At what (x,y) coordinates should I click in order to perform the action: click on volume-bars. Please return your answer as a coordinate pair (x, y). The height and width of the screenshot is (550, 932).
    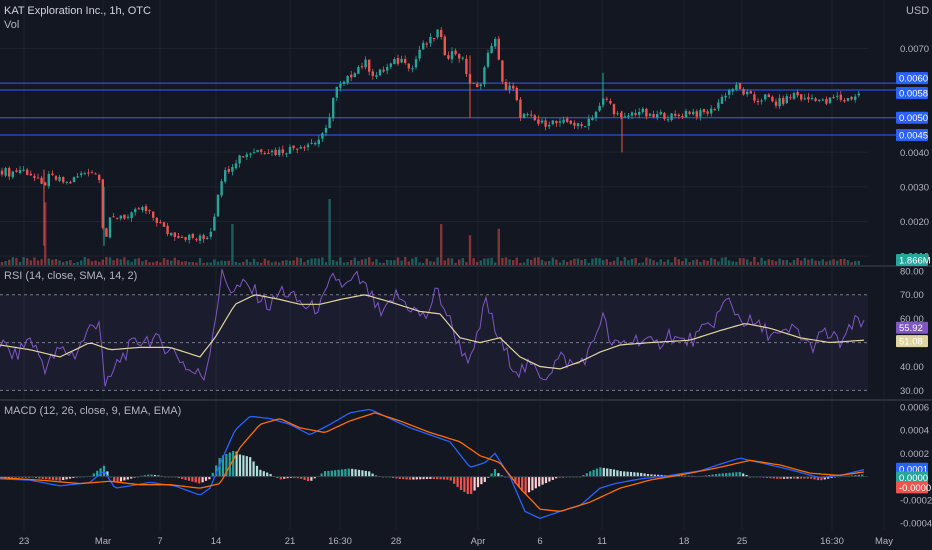
    Looking at the image, I should click on (430, 232).